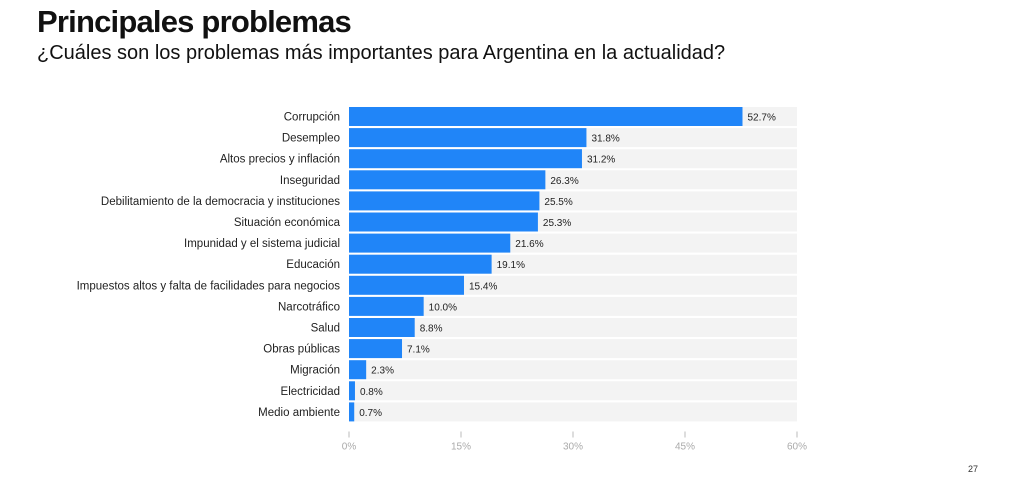  I want to click on category-label: Impunidad y el sistema judicial, so click(262, 244).